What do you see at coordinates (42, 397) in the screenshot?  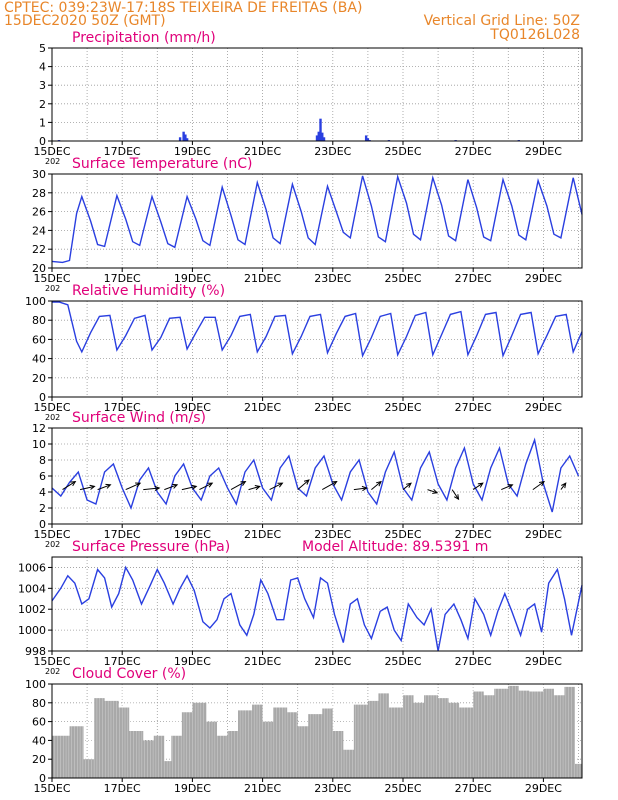 I see `humidity-ytick-label: 0` at bounding box center [42, 397].